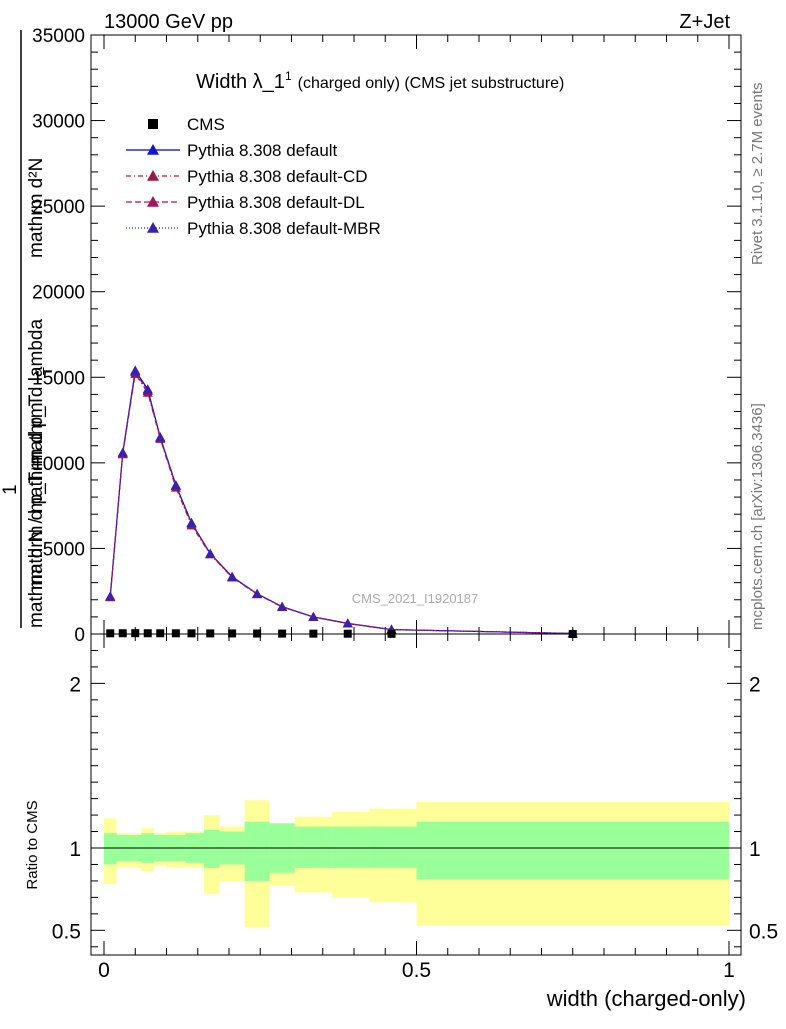 This screenshot has width=786, height=1029. I want to click on legend-marker-cms, so click(153, 124).